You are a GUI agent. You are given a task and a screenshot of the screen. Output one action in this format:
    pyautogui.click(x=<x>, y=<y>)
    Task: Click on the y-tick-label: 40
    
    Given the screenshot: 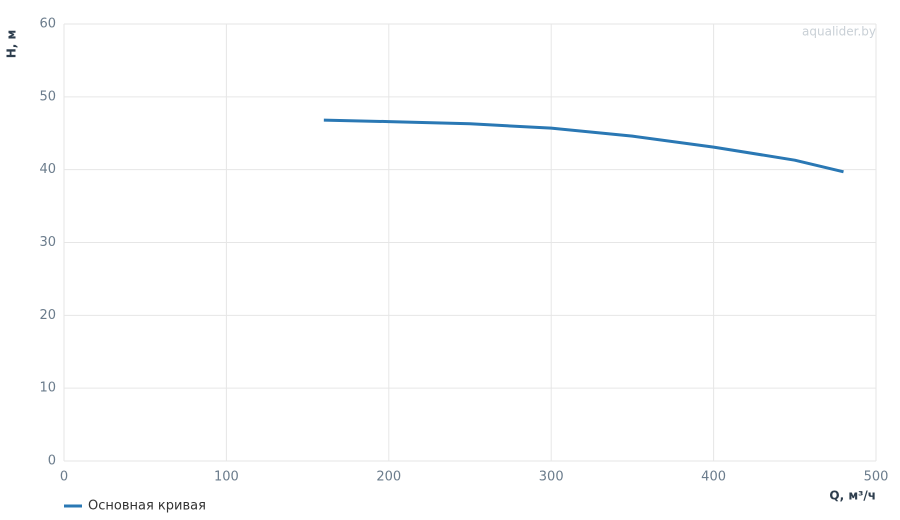 What is the action you would take?
    pyautogui.click(x=47, y=169)
    